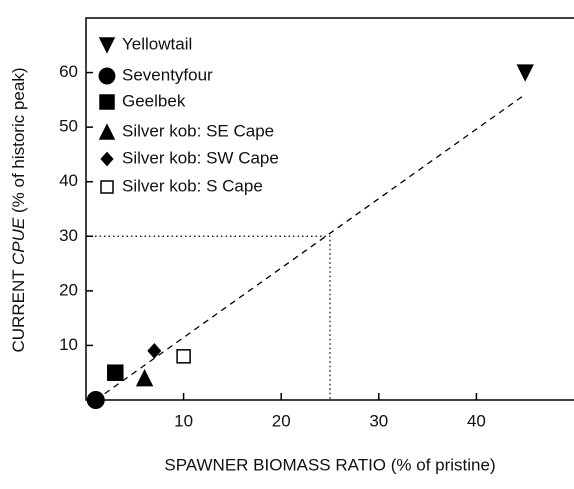  Describe the element at coordinates (157, 43) in the screenshot. I see `legend-label: Yellowtail` at that location.